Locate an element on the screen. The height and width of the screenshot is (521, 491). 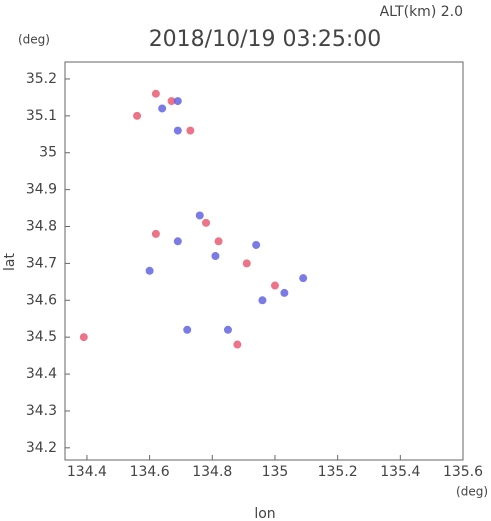
y-tick-label: 35.2 is located at coordinates (41, 79).